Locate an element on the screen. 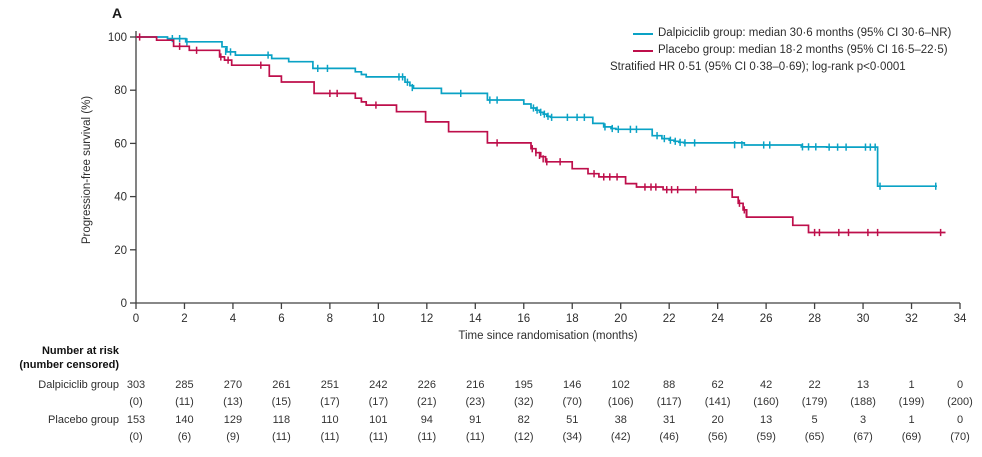  placebo-line-swatch-icon is located at coordinates (643, 50).